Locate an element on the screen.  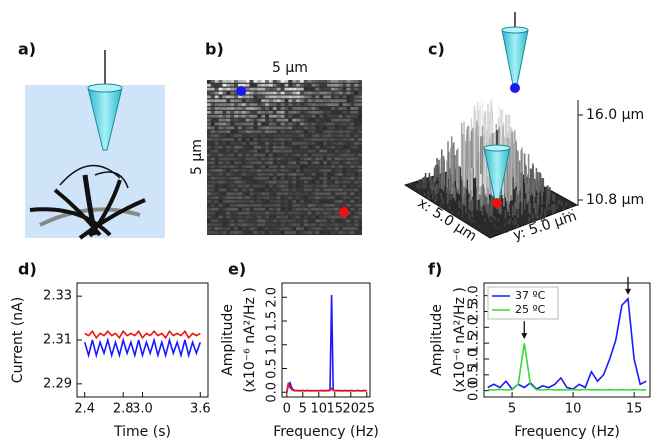
plot-frame is located at coordinates (142, 340).